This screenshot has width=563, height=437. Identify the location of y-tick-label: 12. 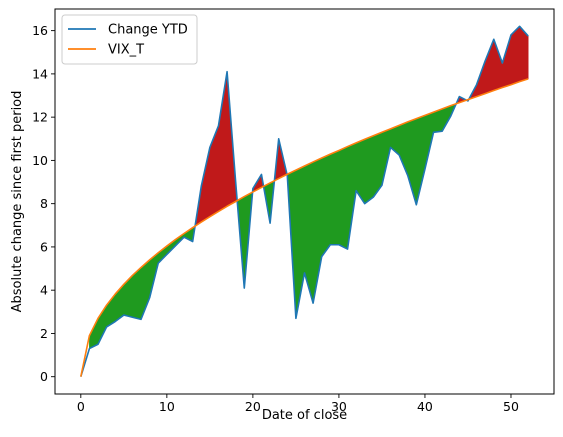
(40, 117).